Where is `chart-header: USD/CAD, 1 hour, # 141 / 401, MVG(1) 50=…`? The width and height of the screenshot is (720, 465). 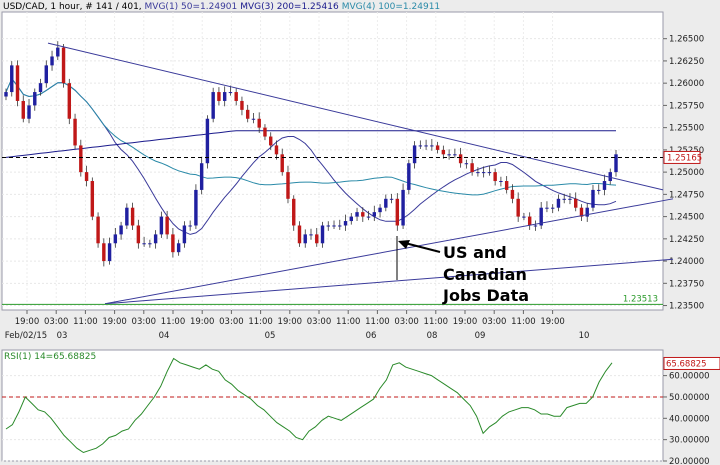
chart-header: USD/CAD, 1 hour, # 141 / 401, MVG(1) 50=… is located at coordinates (221, 7).